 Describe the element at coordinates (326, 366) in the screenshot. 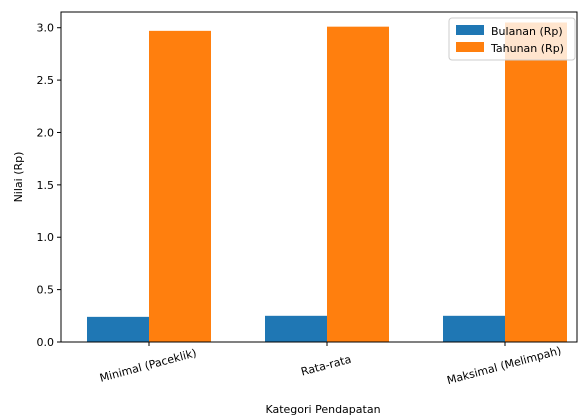

I see `x-tick-label: Rata-rata` at that location.